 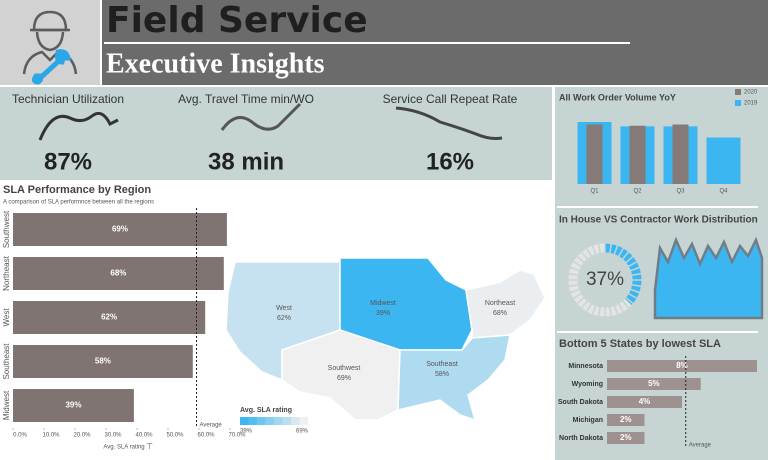 What do you see at coordinates (580, 402) in the screenshot?
I see `category-label: South Dakota` at bounding box center [580, 402].